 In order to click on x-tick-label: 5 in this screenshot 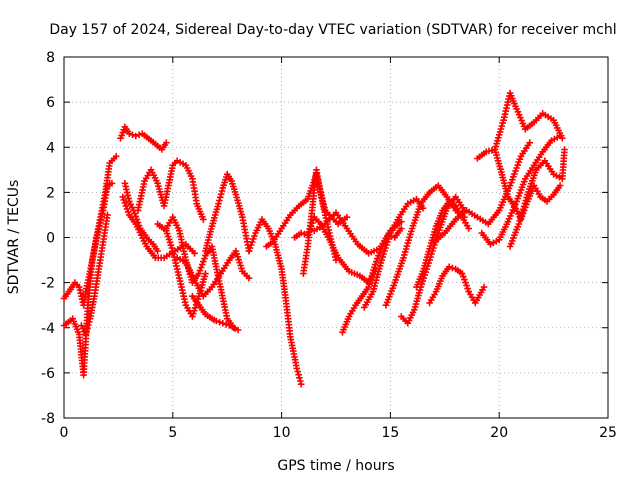, I will do `click(172, 433)`.